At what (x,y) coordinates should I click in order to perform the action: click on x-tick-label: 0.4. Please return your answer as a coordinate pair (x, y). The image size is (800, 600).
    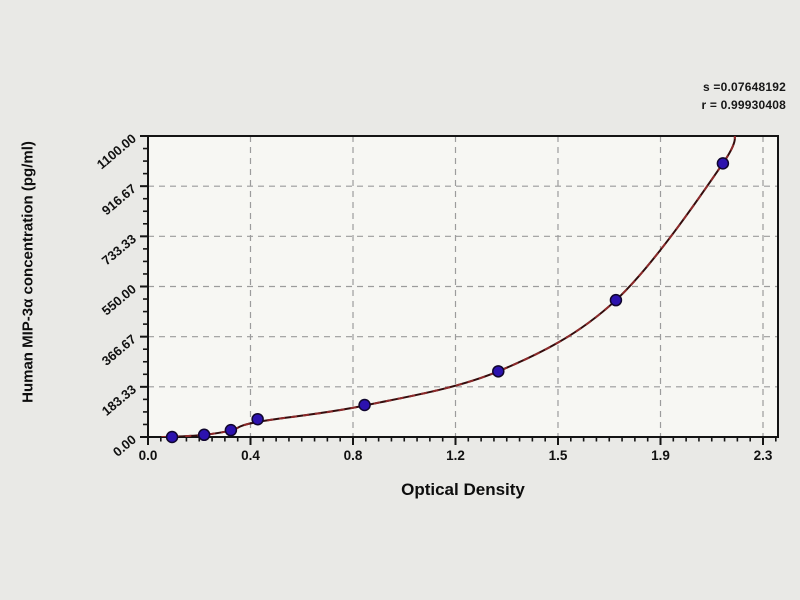
    Looking at the image, I should click on (250, 455).